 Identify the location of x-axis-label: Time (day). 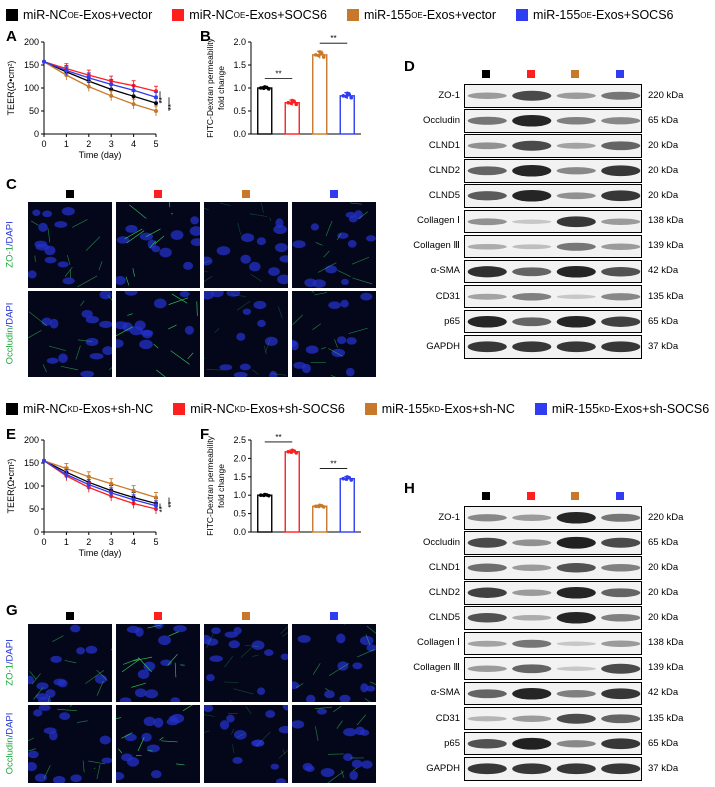
(100, 155).